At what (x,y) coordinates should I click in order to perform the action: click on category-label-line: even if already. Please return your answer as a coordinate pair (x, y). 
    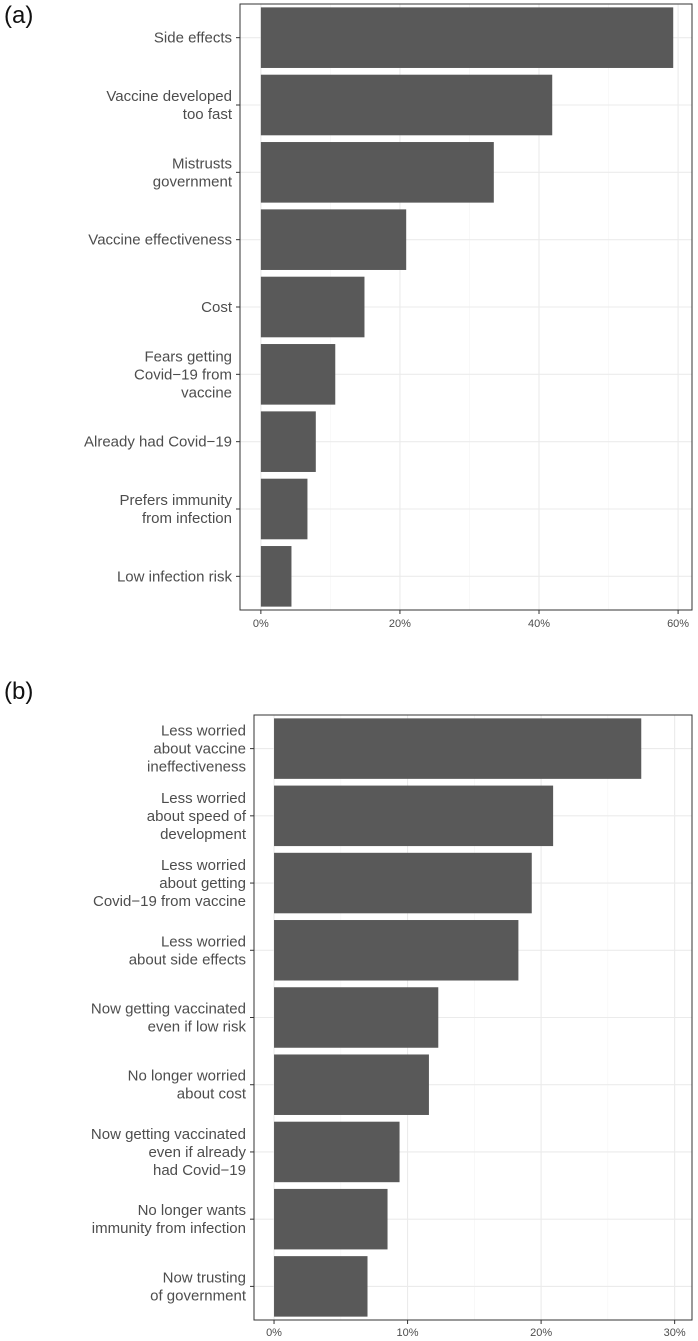
    Looking at the image, I should click on (197, 1152).